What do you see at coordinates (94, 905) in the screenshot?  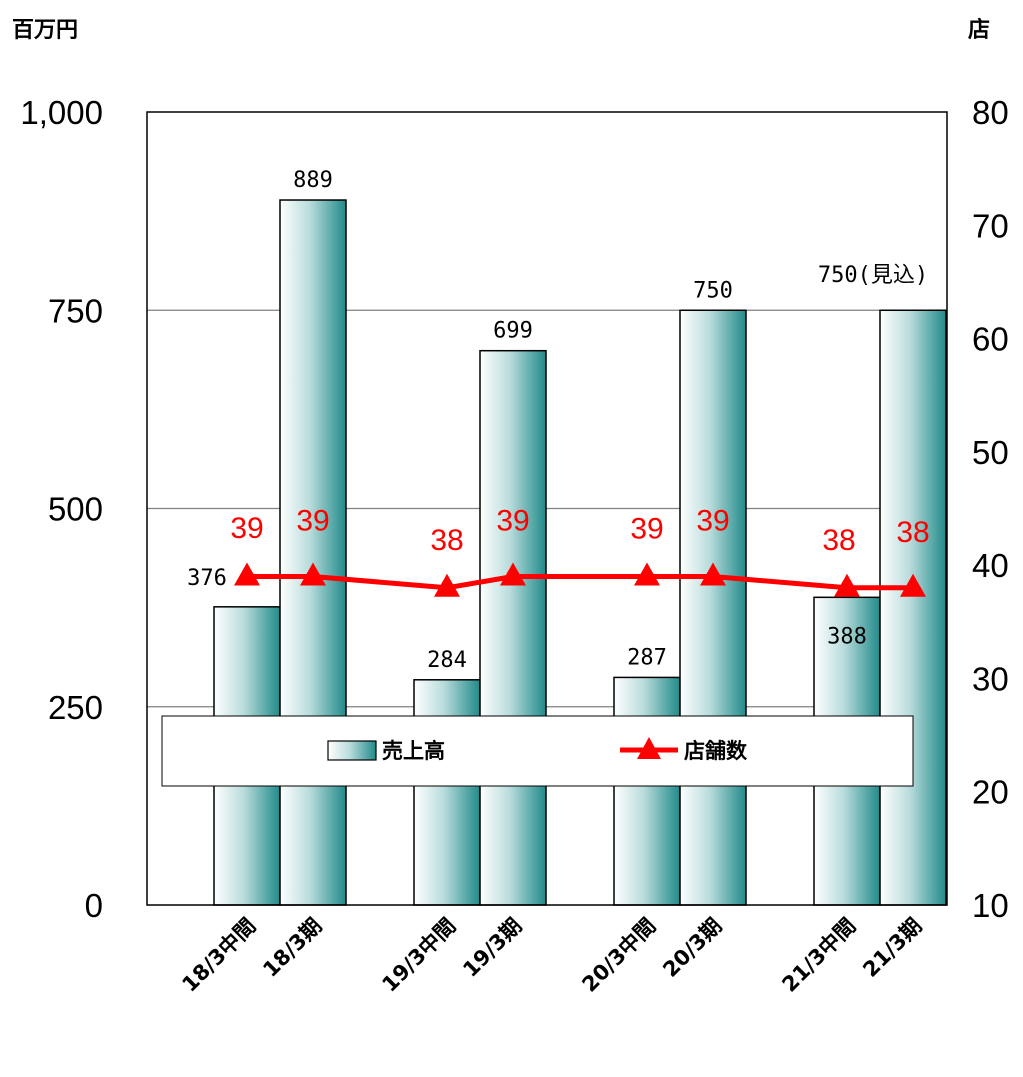 I see `left-tick-label: 0` at bounding box center [94, 905].